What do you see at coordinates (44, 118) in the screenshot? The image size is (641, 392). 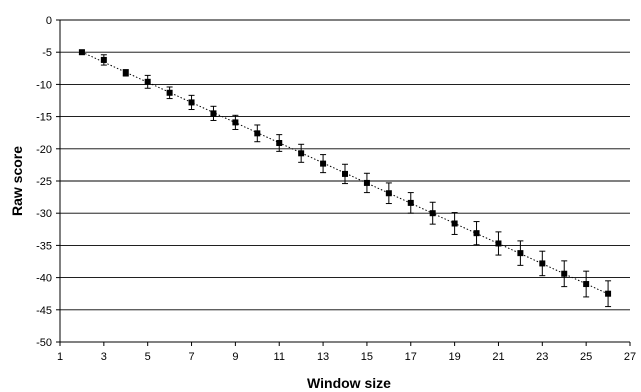 I see `y-tick-label: -15` at bounding box center [44, 118].